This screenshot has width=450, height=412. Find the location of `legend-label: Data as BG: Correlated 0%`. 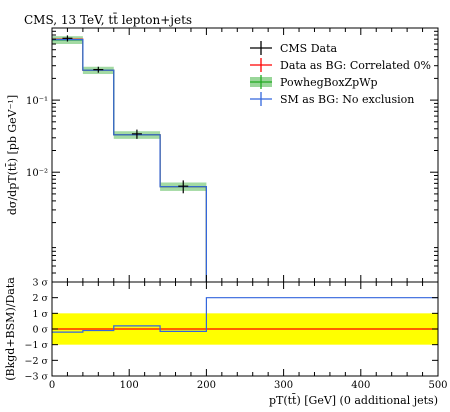

legend-label: Data as BG: Correlated 0% is located at coordinates (355, 65).